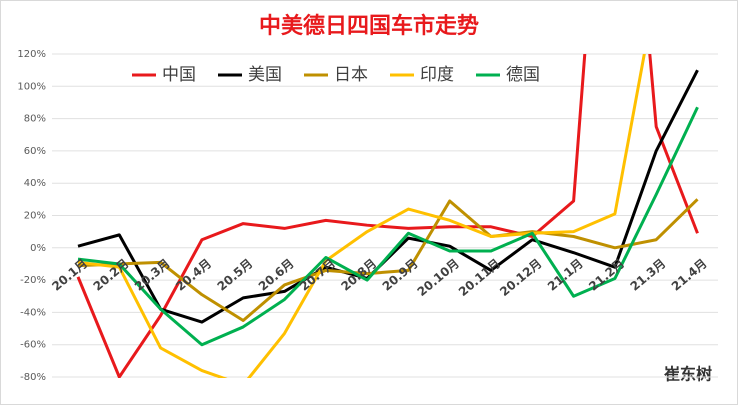 Image resolution: width=738 pixels, height=405 pixels. Describe the element at coordinates (31, 54) in the screenshot. I see `y-tick-label: 120%` at that location.